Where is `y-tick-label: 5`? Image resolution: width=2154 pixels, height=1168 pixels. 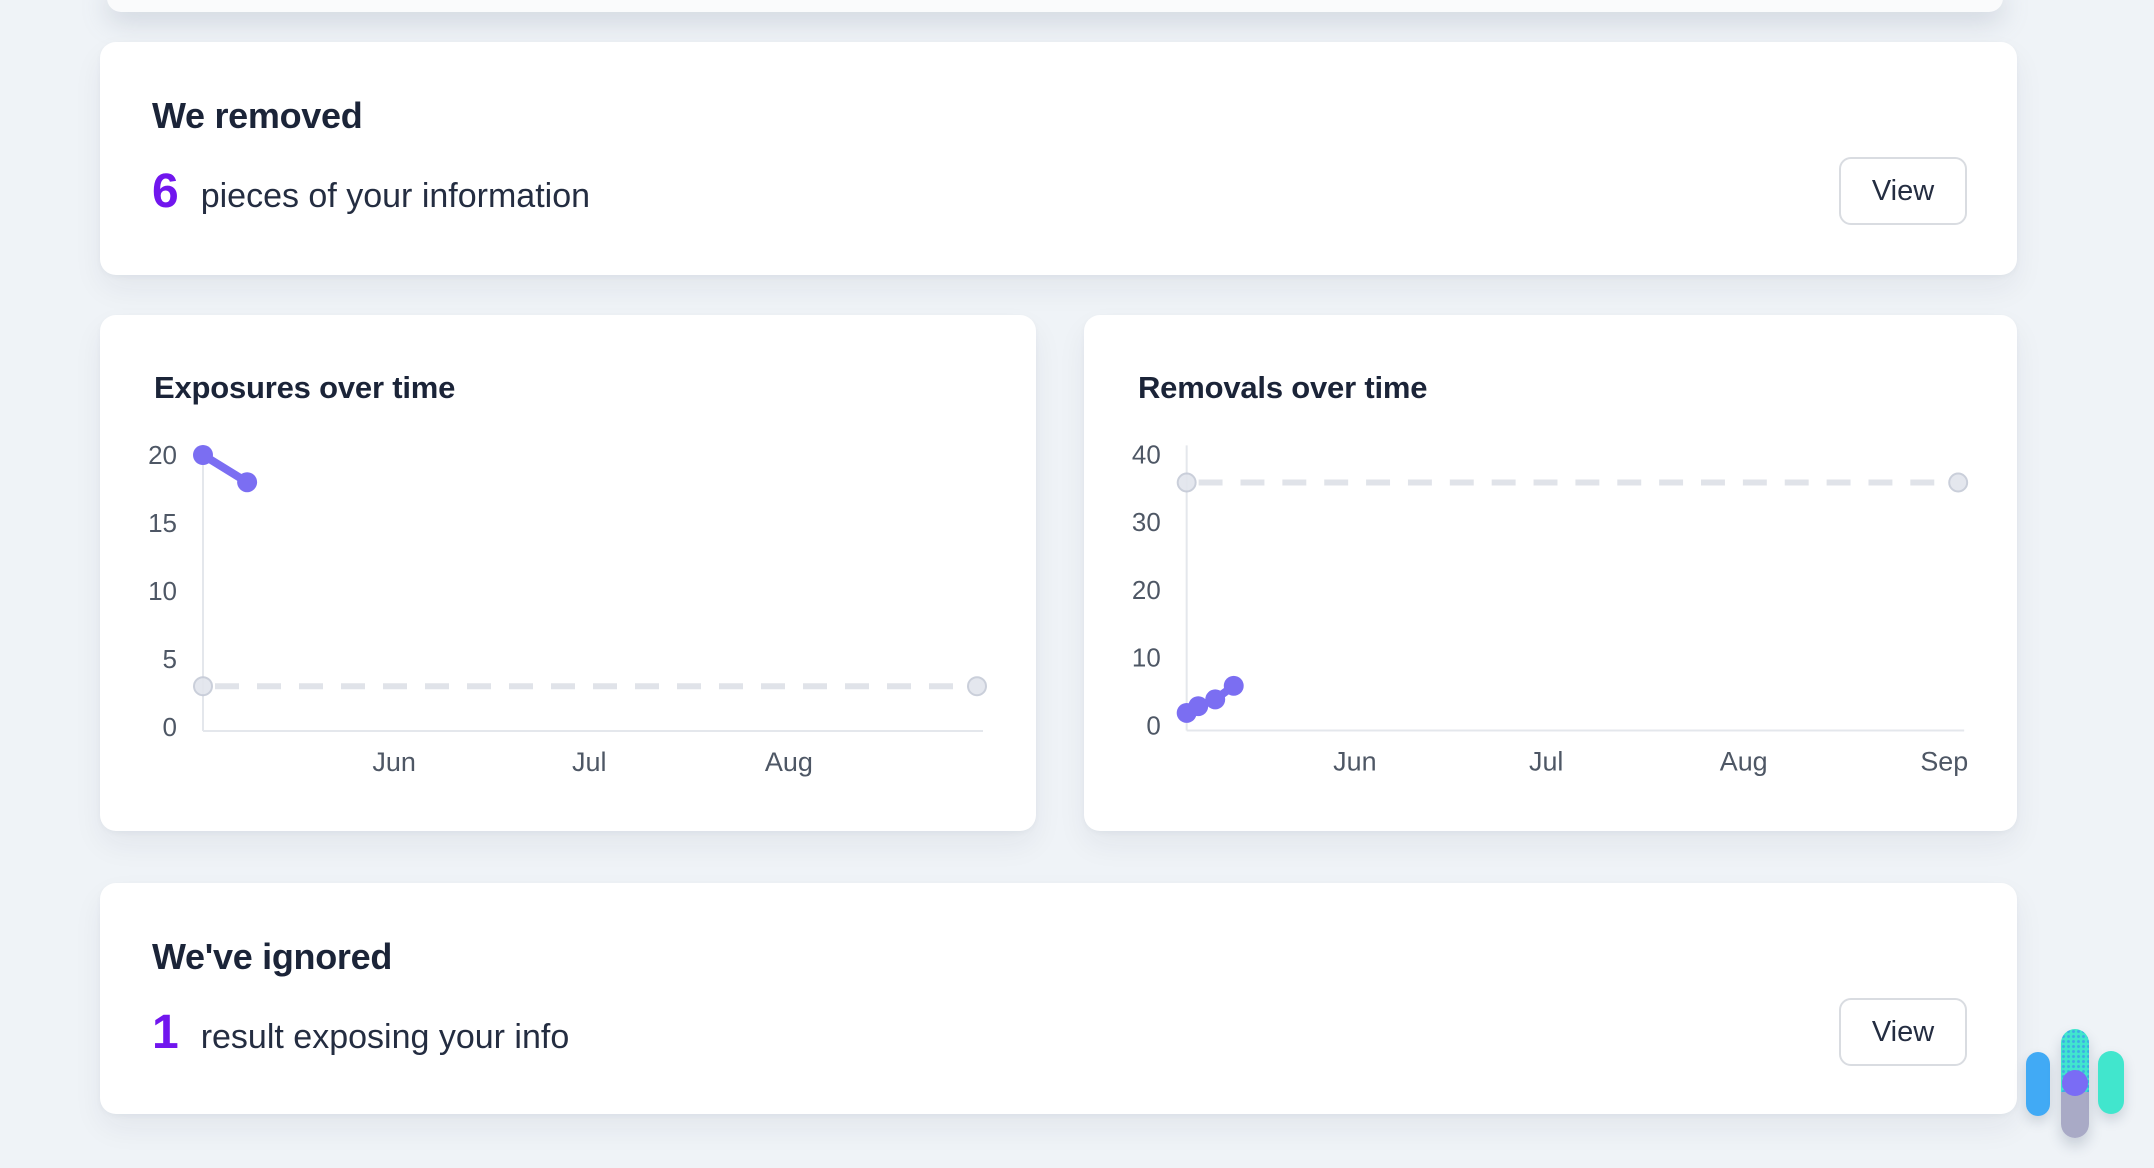
y-tick-label: 5 is located at coordinates (170, 659).